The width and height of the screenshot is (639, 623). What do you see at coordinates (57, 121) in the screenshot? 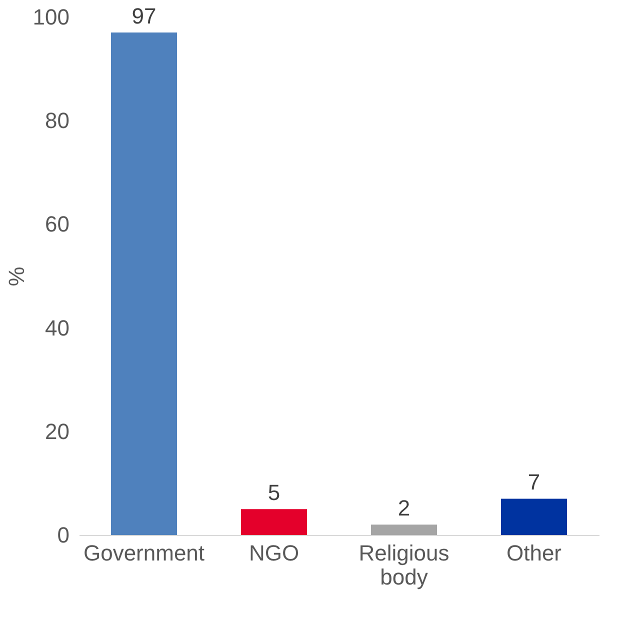
I see `y-tick-label: 80` at bounding box center [57, 121].